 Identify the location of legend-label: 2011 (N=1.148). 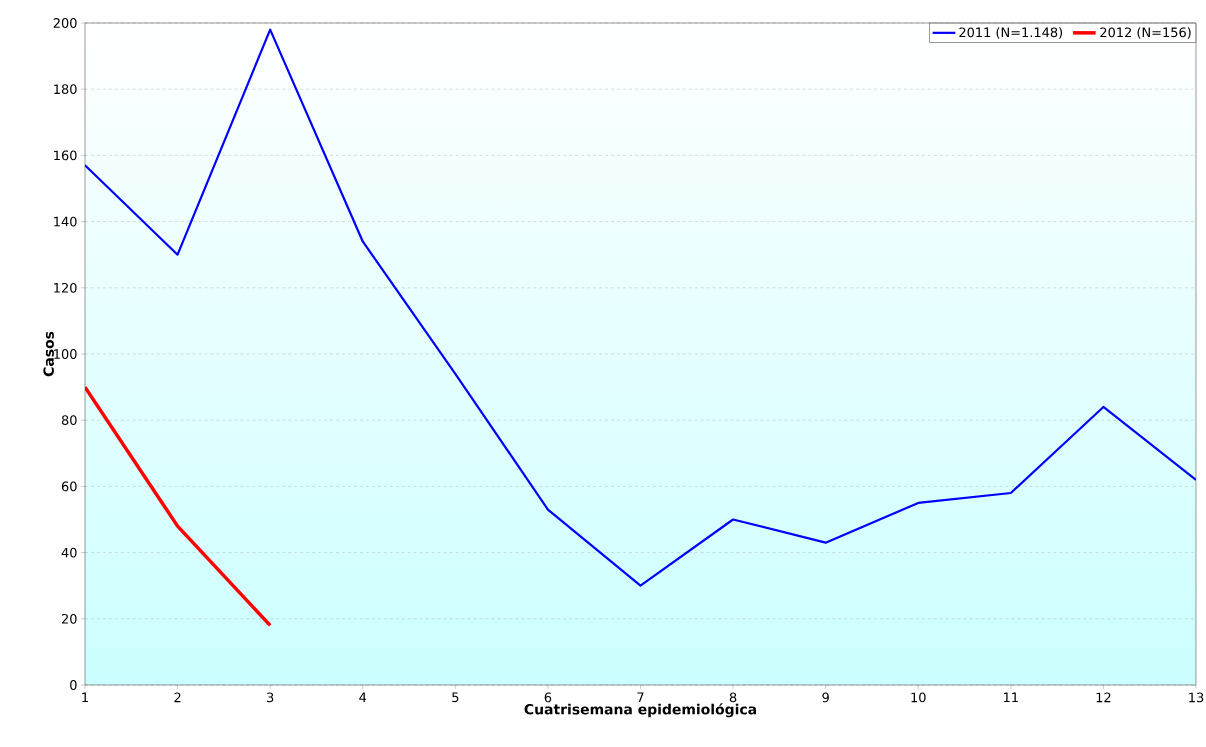
(1011, 33).